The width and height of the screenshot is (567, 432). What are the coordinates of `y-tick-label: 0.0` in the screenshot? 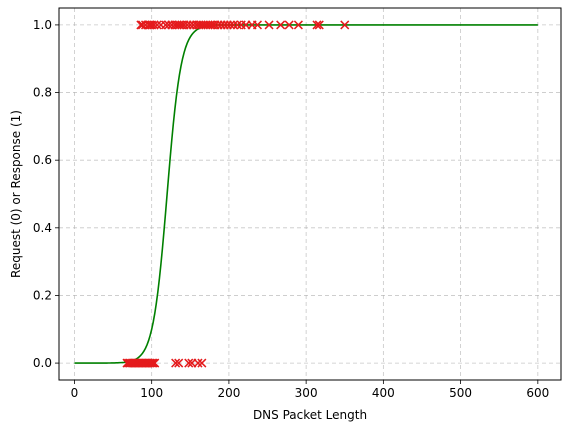 It's located at (42, 363).